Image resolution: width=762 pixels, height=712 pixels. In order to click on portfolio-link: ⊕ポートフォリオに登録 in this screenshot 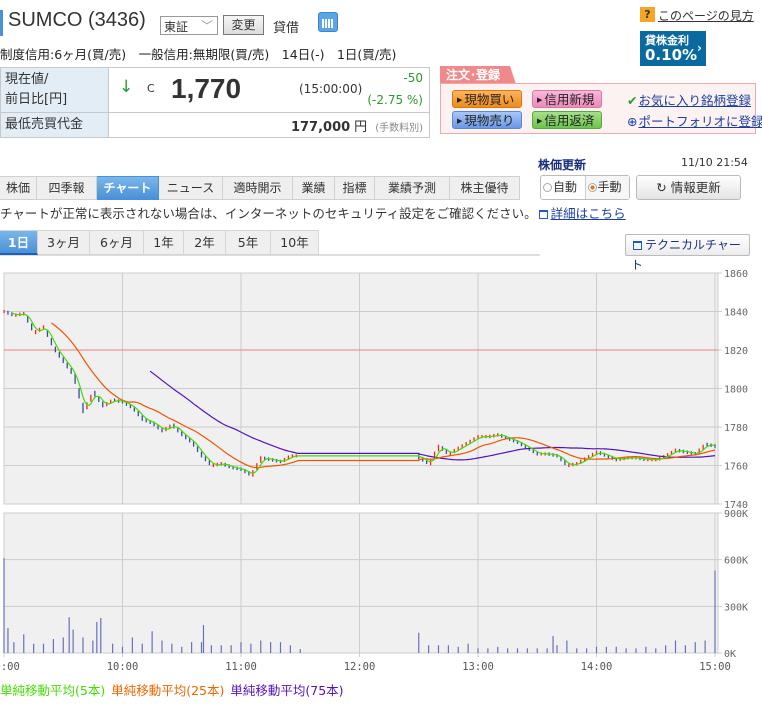, I will do `click(694, 121)`.